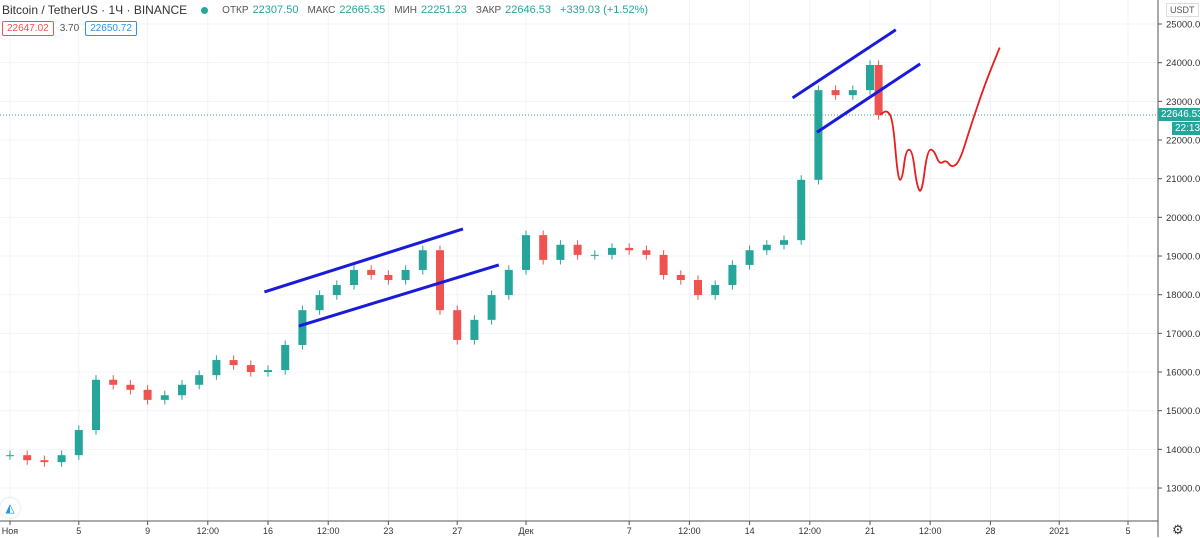 Image resolution: width=1200 pixels, height=538 pixels. I want to click on y-tick-label: 18000.00, so click(1183, 295).